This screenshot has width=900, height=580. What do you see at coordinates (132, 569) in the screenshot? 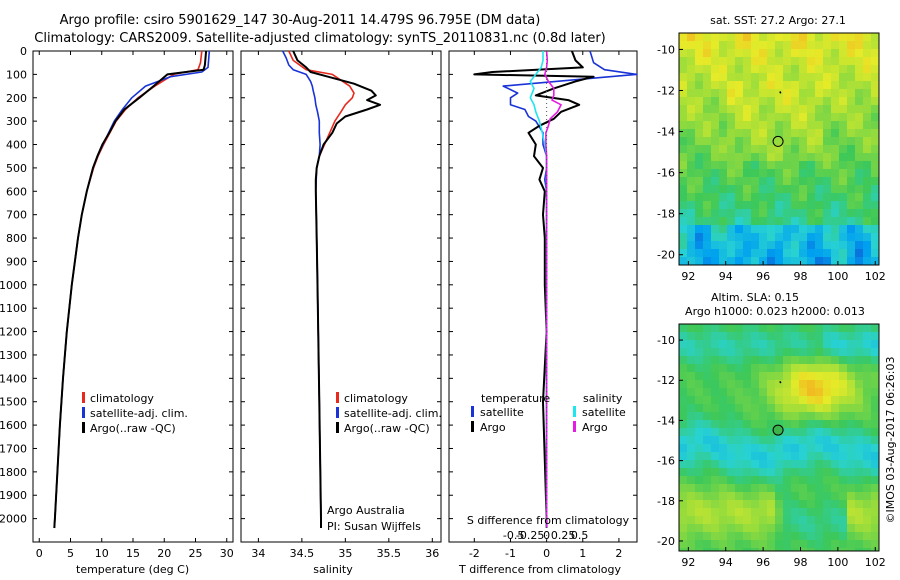
I see `temperature-xlabel: temperature (deg C)` at bounding box center [132, 569].